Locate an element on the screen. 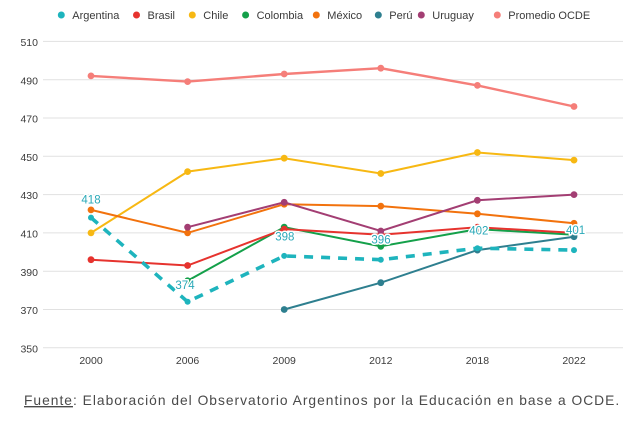 This screenshot has height=428, width=638. svg-text: 401 is located at coordinates (575, 231).